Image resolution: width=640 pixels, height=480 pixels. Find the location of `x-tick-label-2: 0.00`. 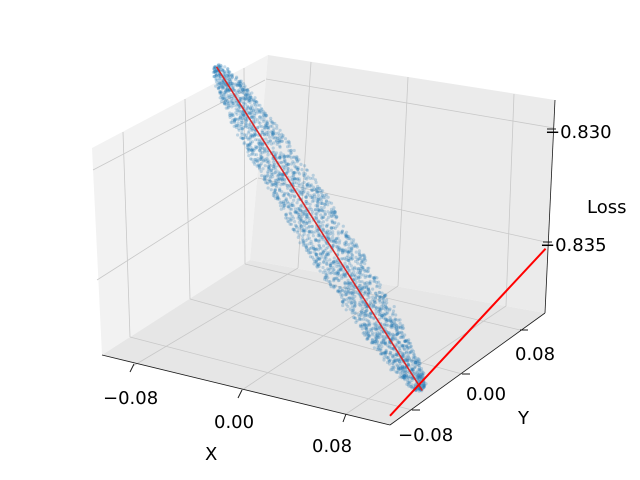

x-tick-label-2: 0.00 is located at coordinates (234, 422).